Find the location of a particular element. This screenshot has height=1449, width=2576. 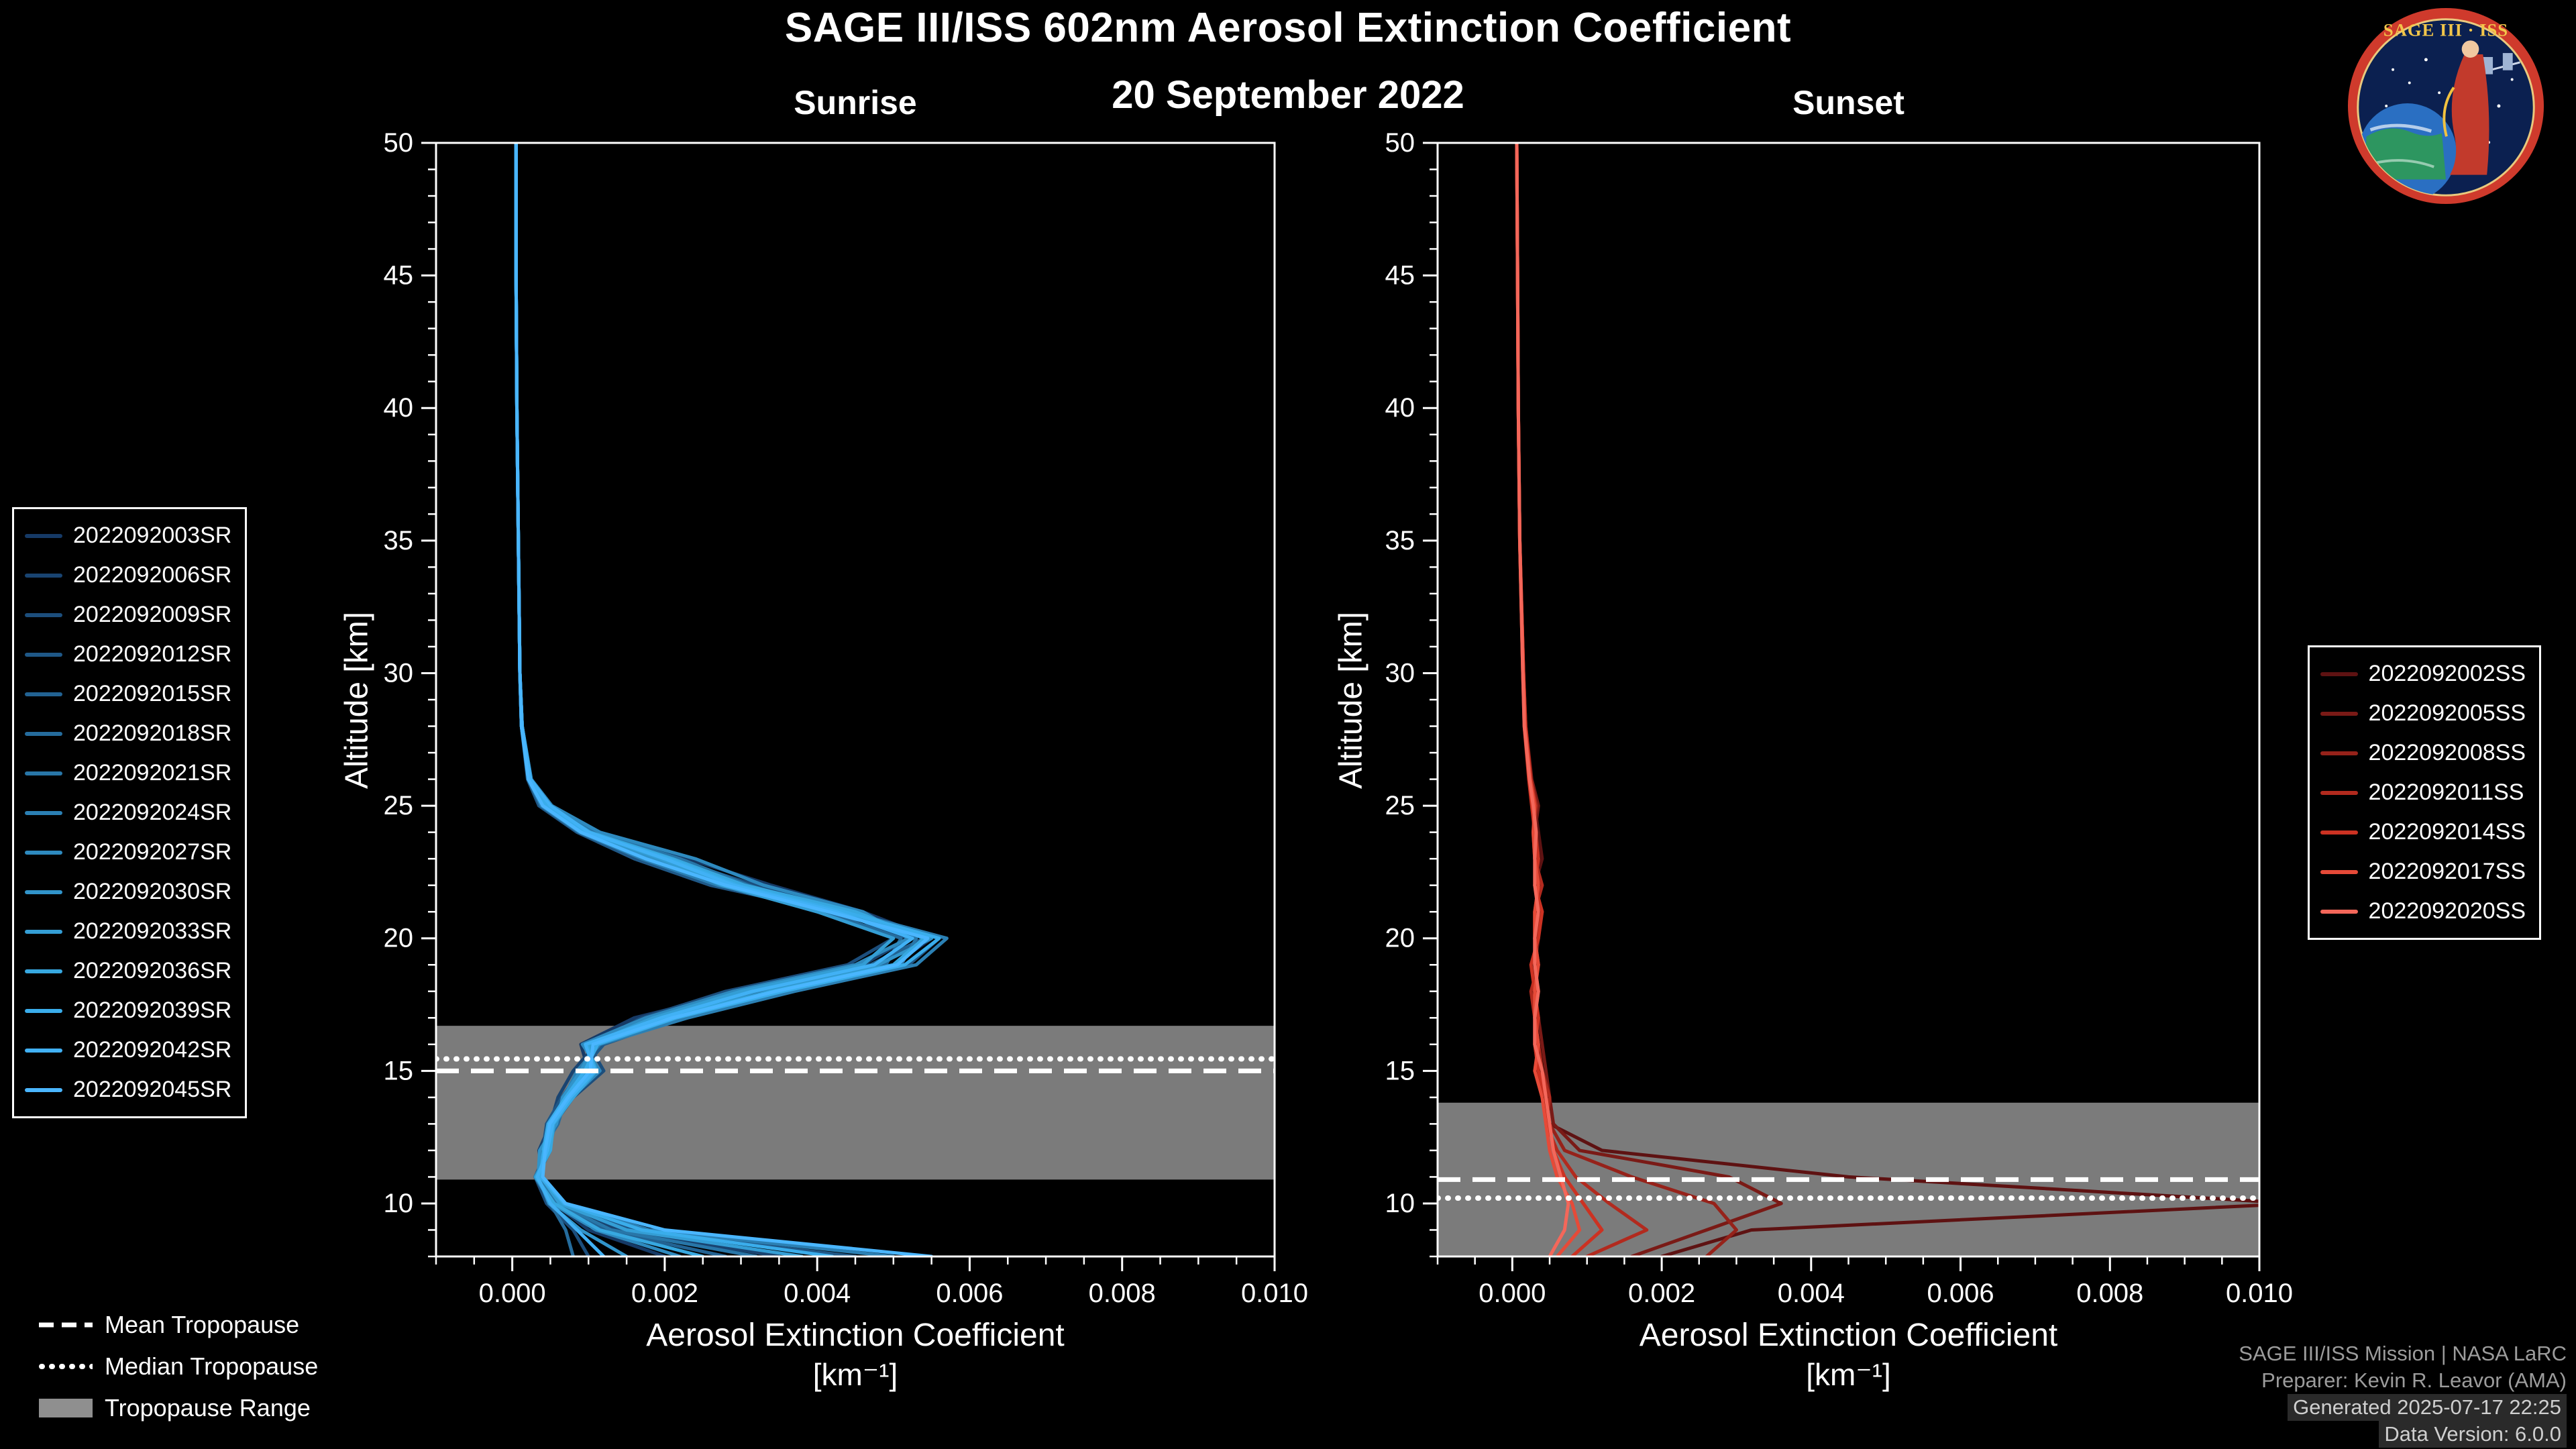

sunrise-x-axis-label-text: Aerosol Extinction Coefficient is located at coordinates (855, 1335).